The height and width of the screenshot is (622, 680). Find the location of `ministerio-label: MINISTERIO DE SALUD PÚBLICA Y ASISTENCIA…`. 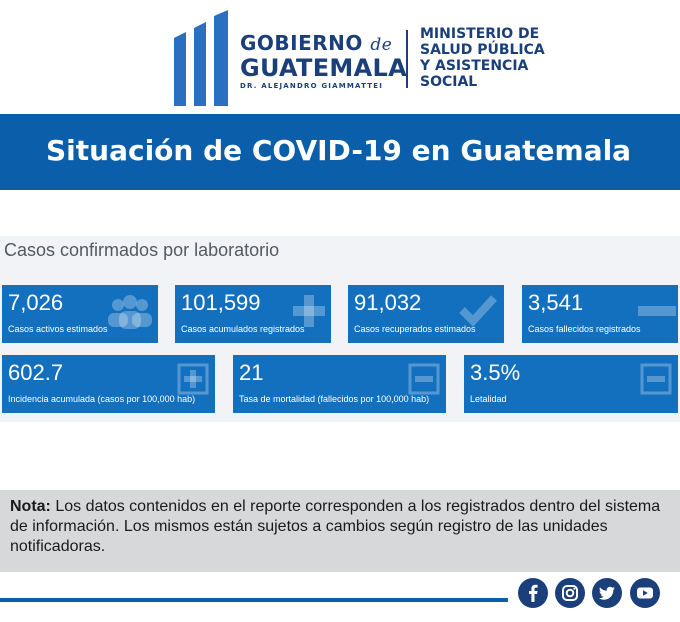

ministerio-label: MINISTERIO DE SALUD PÚBLICA Y ASISTENCIA… is located at coordinates (482, 58).